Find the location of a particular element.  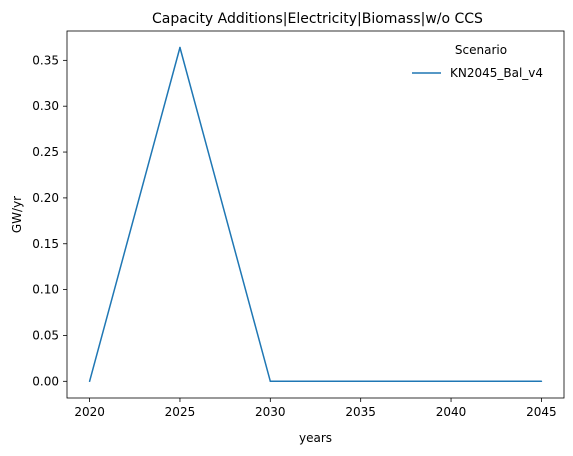

x-tick-label: 2035 is located at coordinates (360, 412).